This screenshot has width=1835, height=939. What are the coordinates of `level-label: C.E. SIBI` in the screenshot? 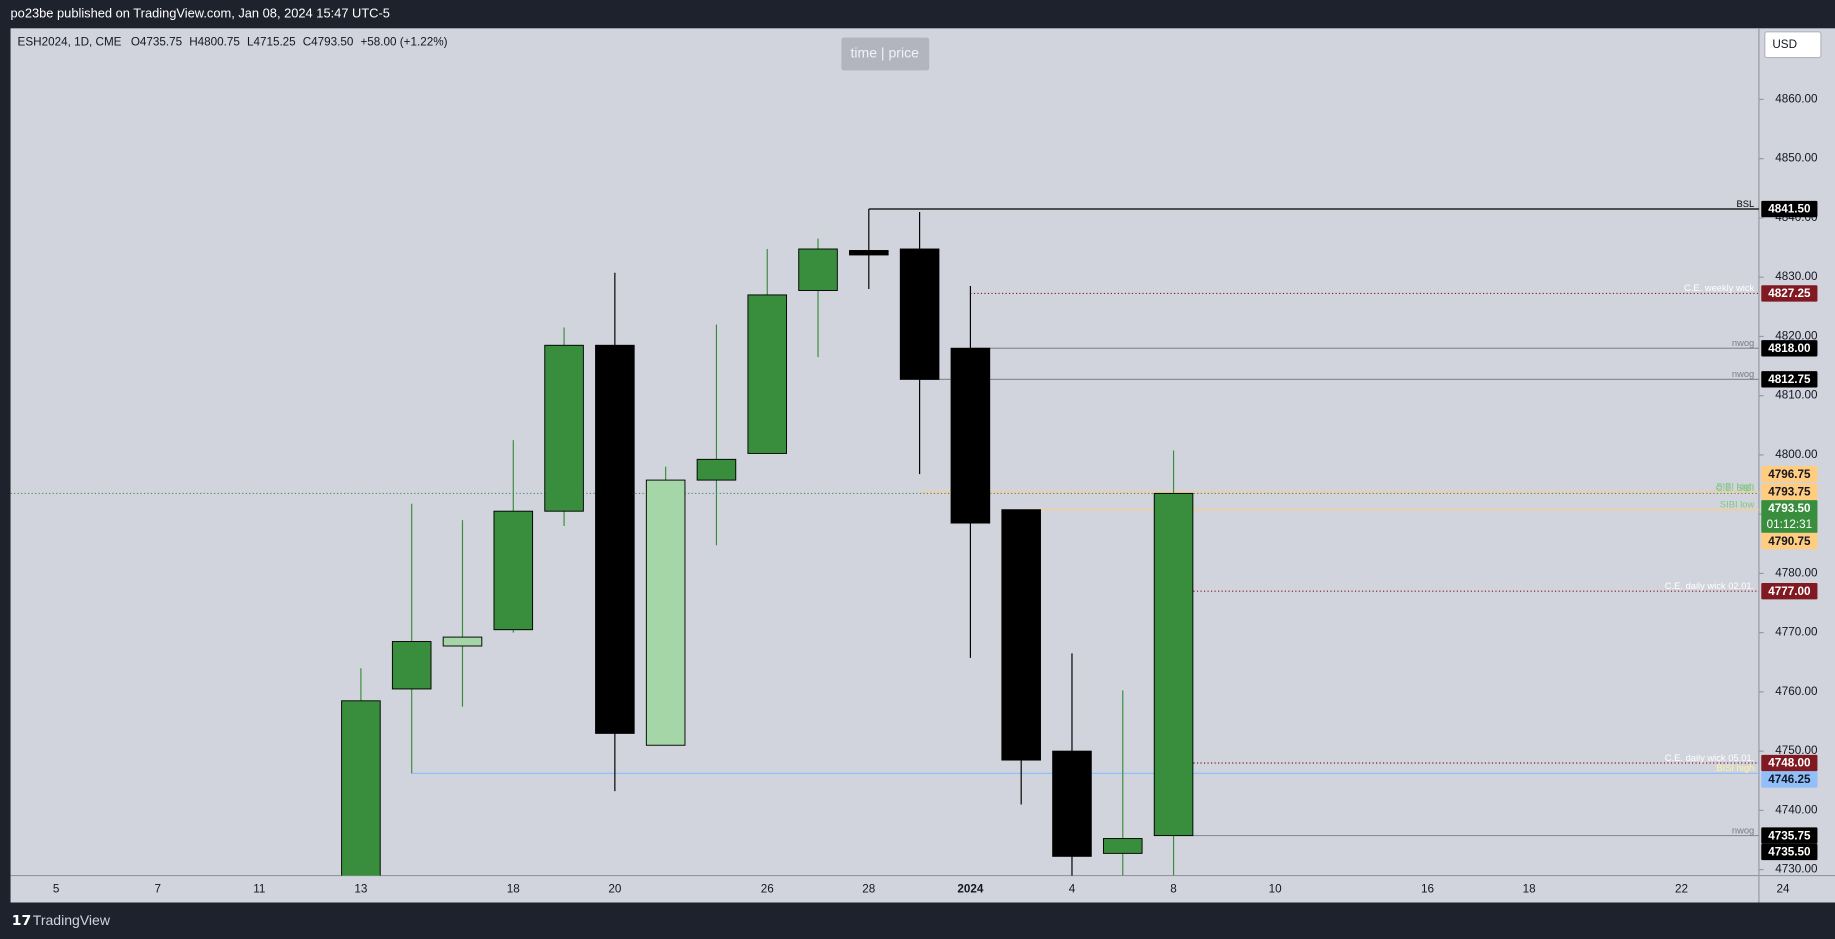 It's located at (1735, 488).